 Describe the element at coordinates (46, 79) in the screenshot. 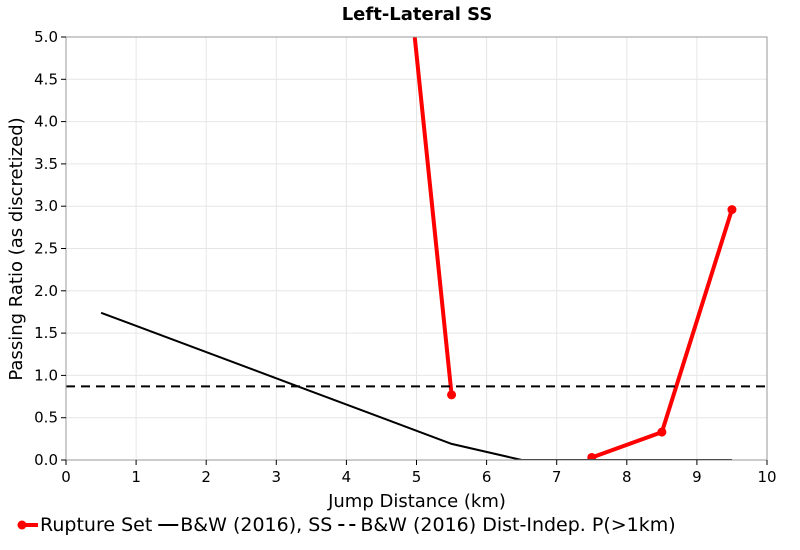

I see `y-tick-label: 4.5` at that location.